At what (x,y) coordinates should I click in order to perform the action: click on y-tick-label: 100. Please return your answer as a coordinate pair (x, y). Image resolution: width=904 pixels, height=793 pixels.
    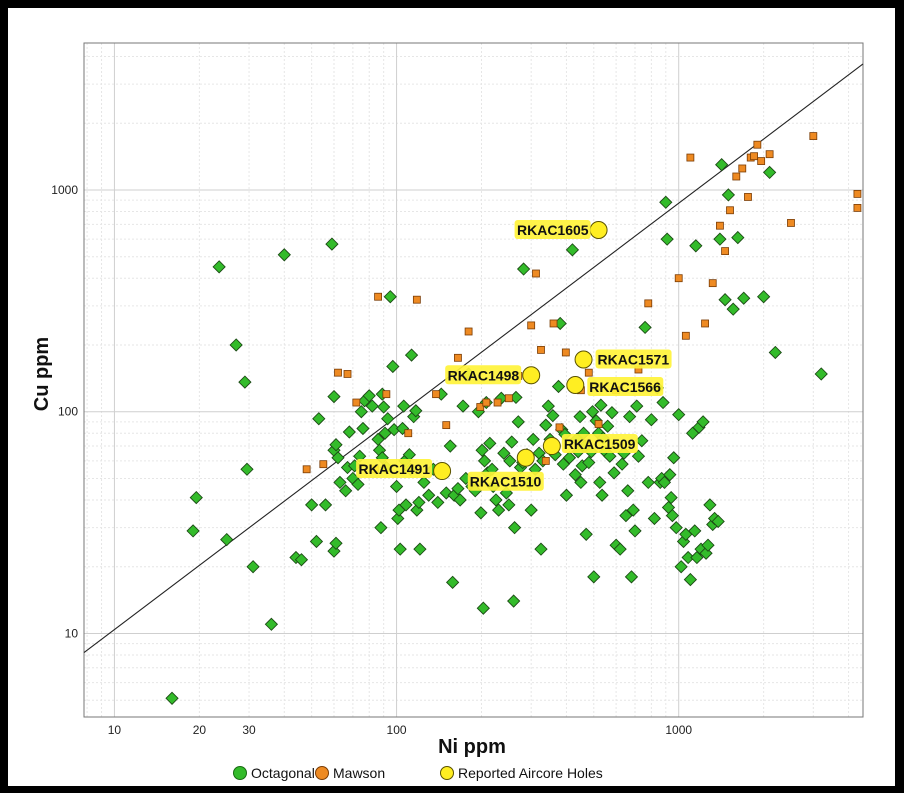
    Looking at the image, I should click on (68, 412).